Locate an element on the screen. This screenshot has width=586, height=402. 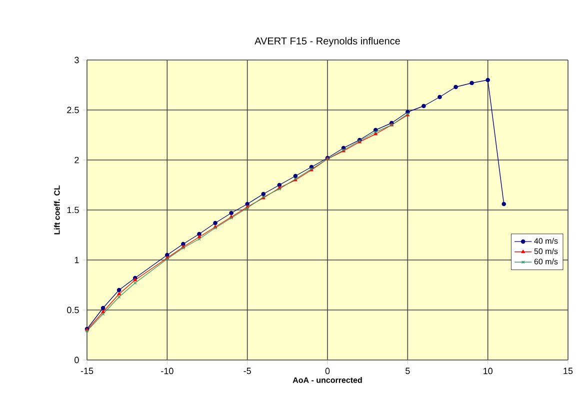
y-tick-label: 3 is located at coordinates (76, 60).